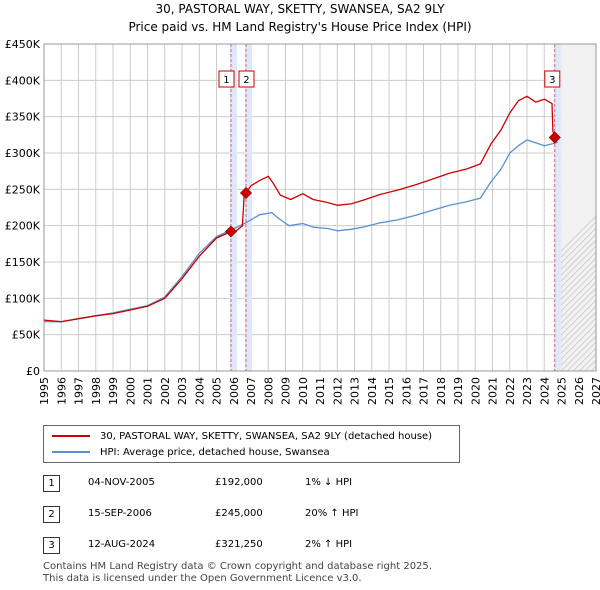  Describe the element at coordinates (23, 44) in the screenshot. I see `y-tick-label: £450K` at that location.